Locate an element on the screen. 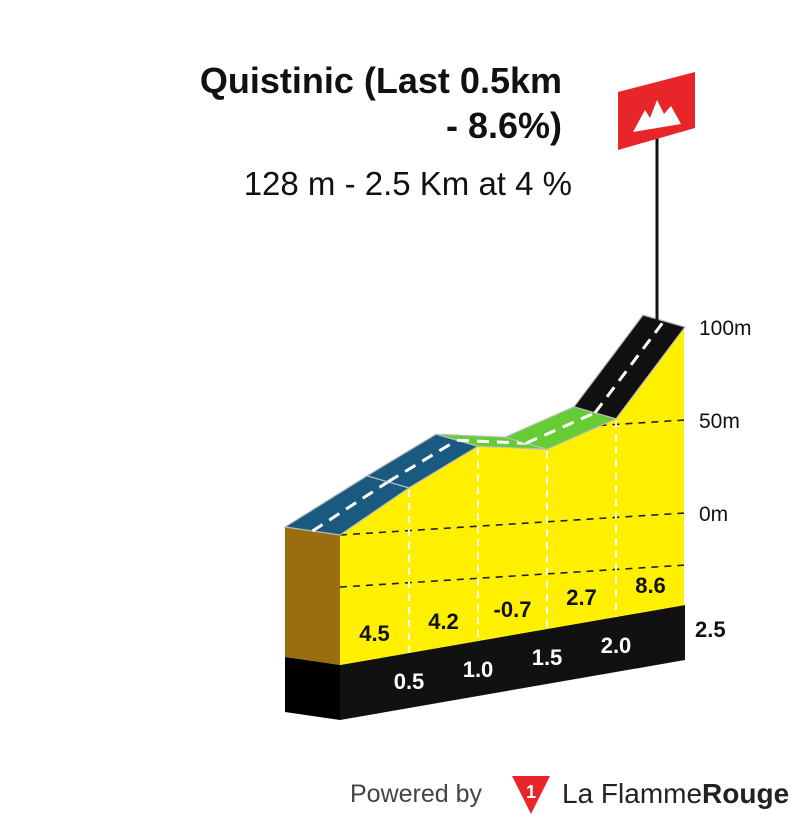 This screenshot has height=823, width=800. brand-name-part2: Rouge is located at coordinates (746, 793).